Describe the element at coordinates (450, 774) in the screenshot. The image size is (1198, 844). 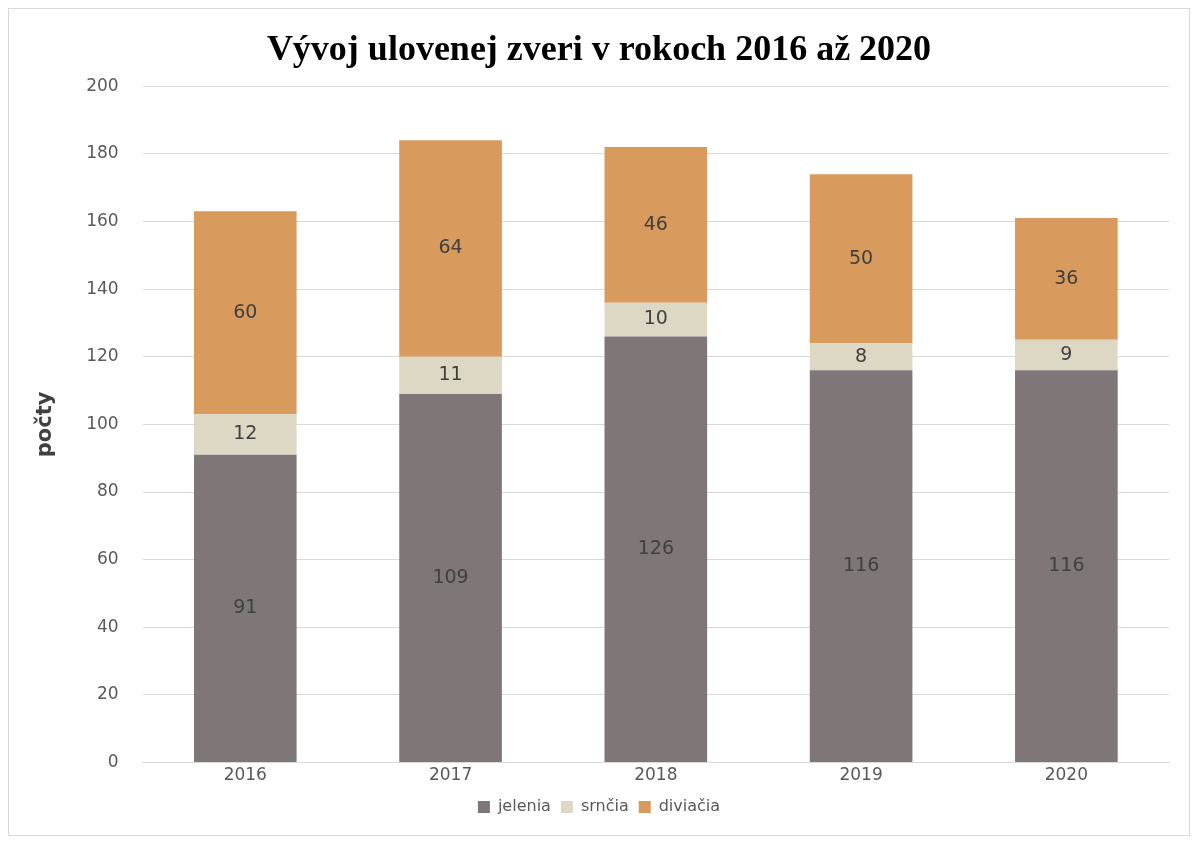
I see `x-tick-label: 2017` at that location.